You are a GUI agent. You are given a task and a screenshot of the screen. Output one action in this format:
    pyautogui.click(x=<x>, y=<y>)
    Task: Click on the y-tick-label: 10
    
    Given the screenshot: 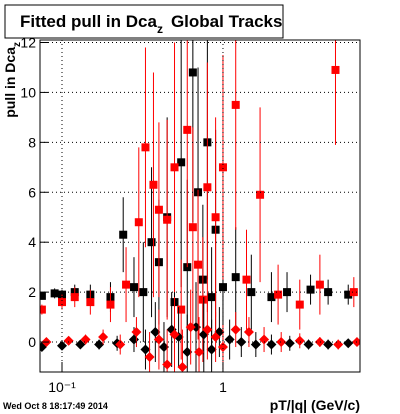 What is the action you would take?
    pyautogui.click(x=28, y=92)
    